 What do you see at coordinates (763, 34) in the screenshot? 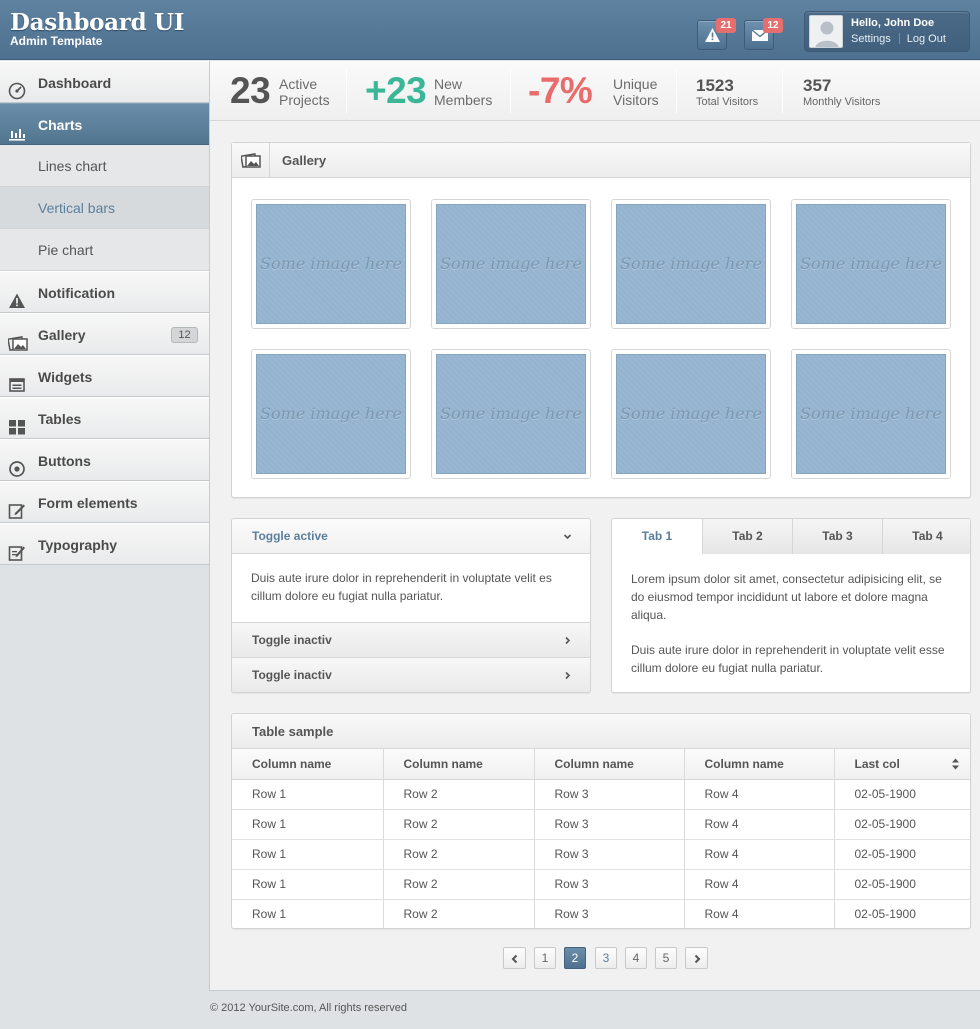
I see `messages-button: 12` at bounding box center [763, 34].